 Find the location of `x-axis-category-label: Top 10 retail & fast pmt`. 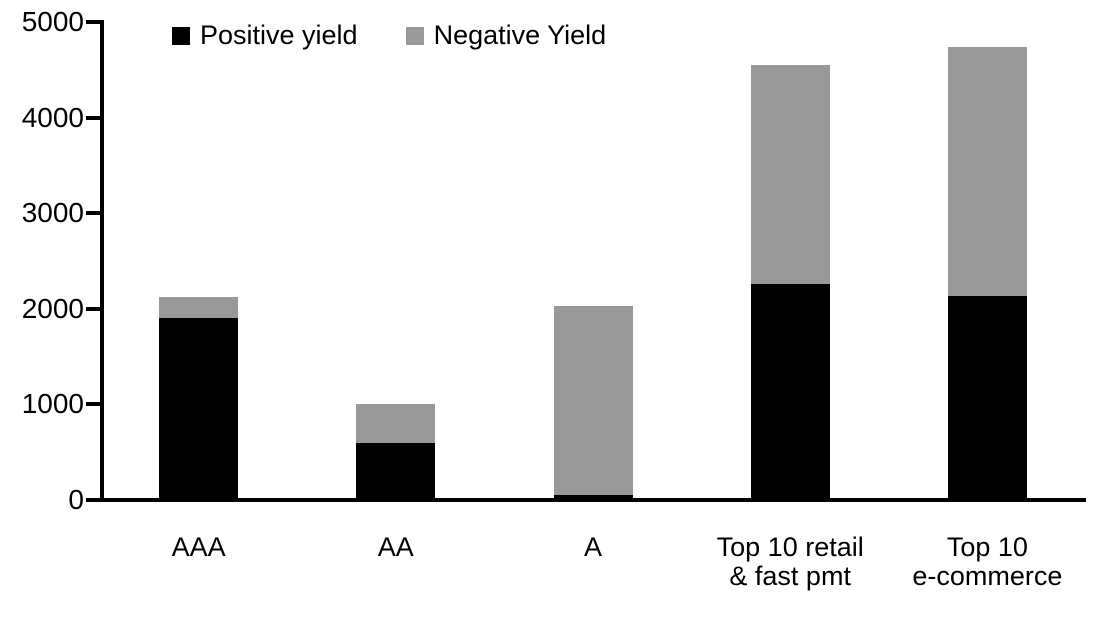

x-axis-category-label: Top 10 retail & fast pmt is located at coordinates (790, 561).